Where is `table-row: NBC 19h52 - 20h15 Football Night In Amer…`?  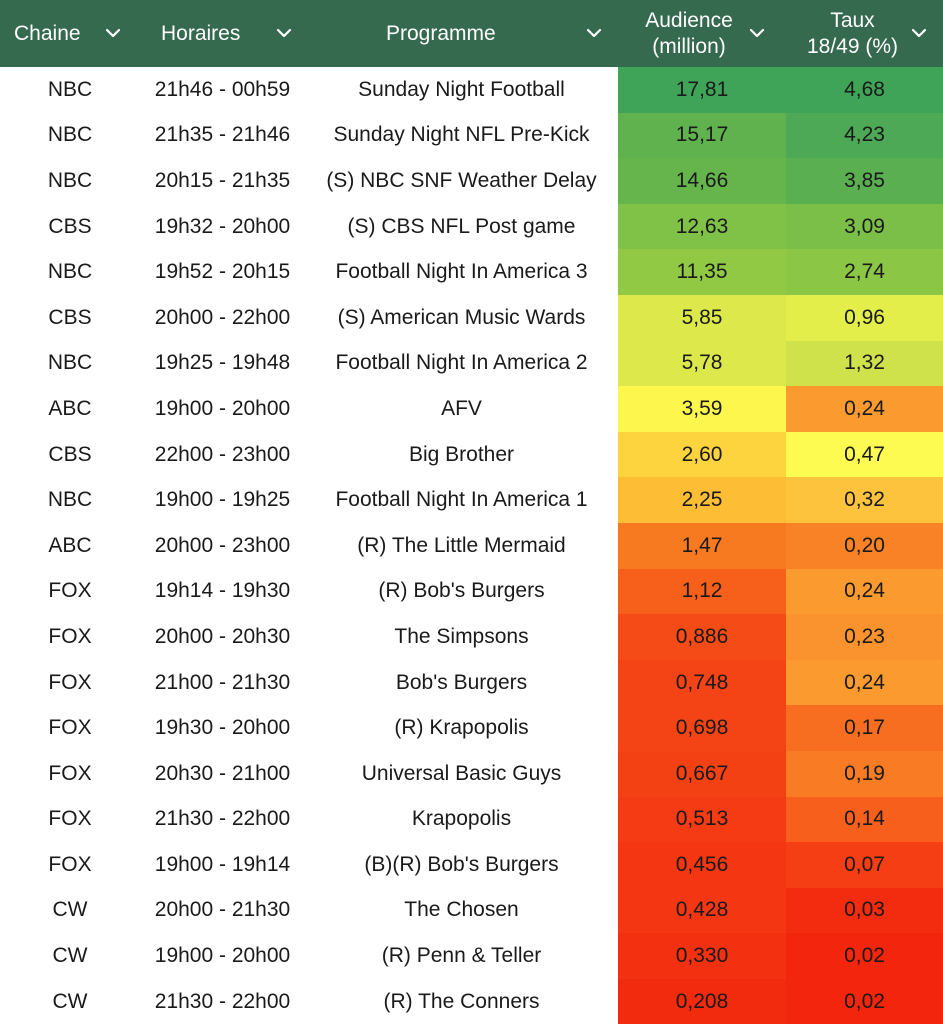 table-row: NBC 19h52 - 20h15 Football Night In Amer… is located at coordinates (471, 272).